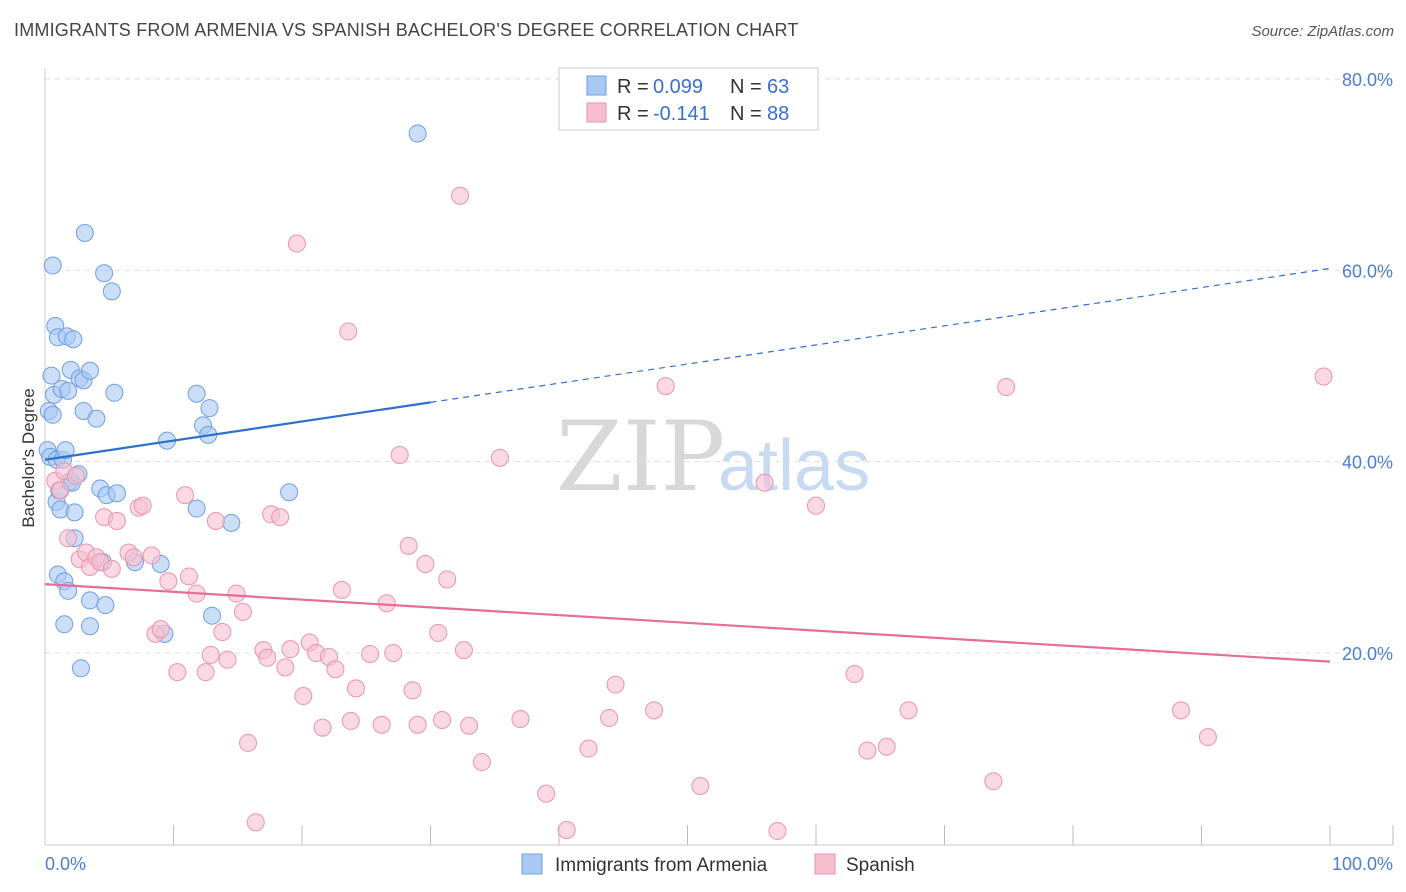  Describe the element at coordinates (1362, 864) in the screenshot. I see `x-tick-label-max: 100.0%` at that location.